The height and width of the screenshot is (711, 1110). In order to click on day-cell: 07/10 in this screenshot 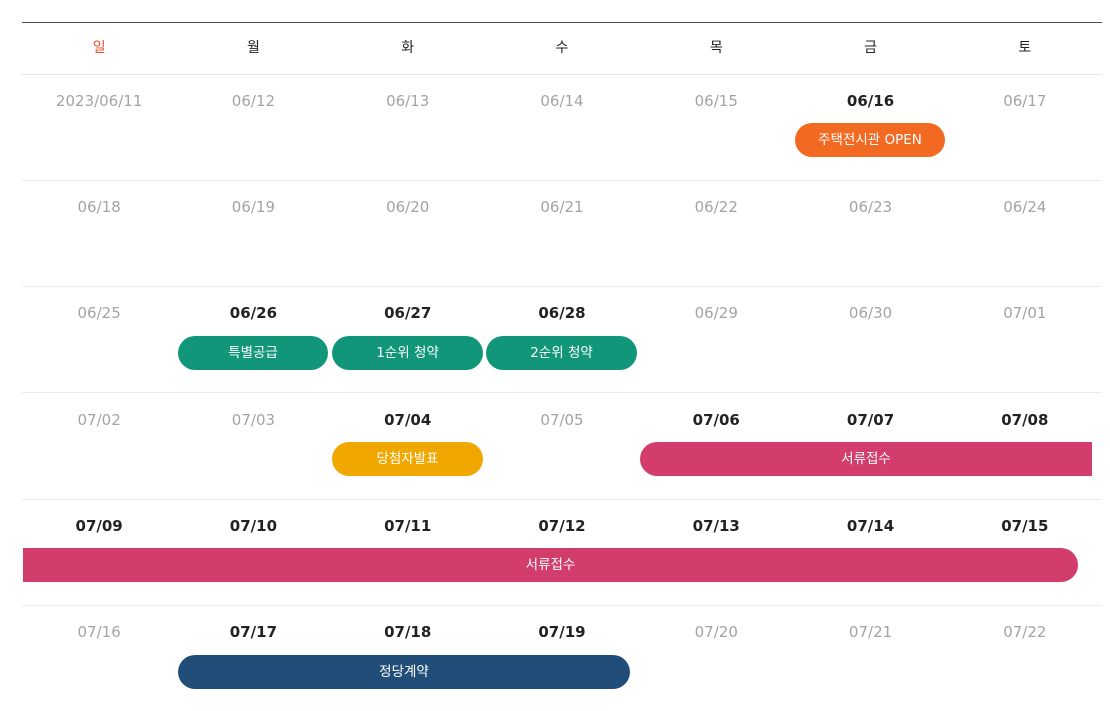, I will do `click(253, 526)`.